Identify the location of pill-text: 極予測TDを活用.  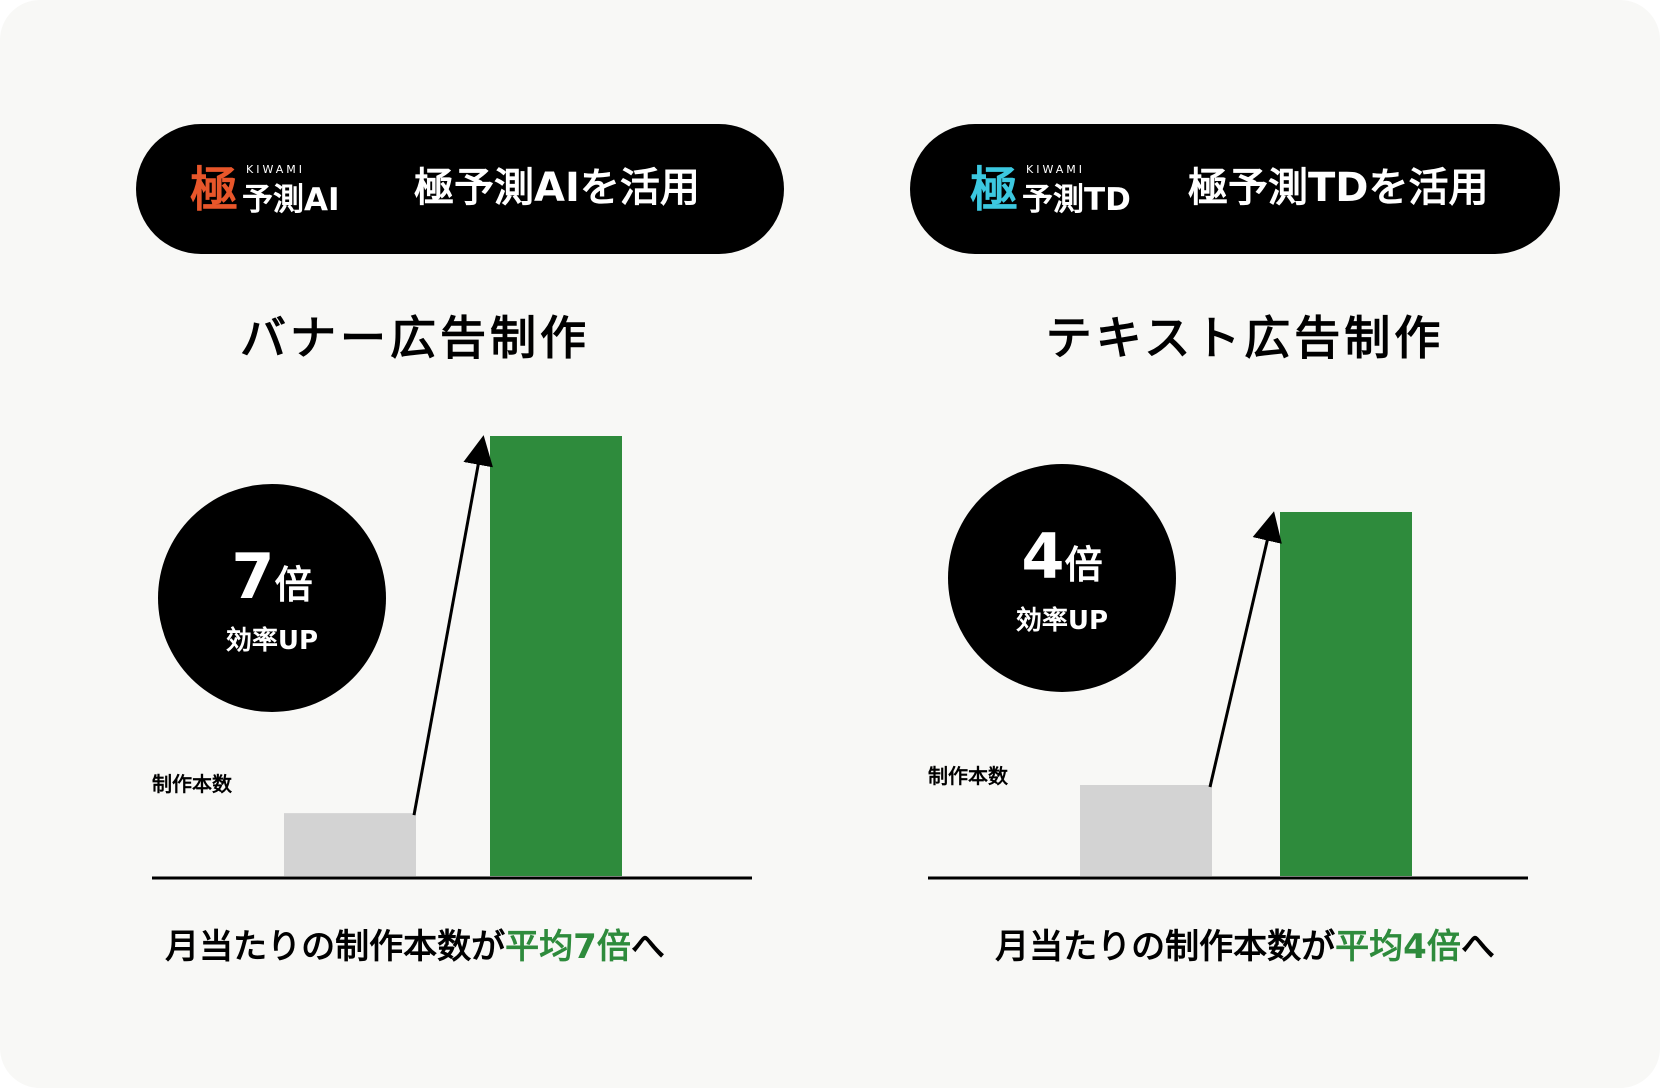
(1338, 188).